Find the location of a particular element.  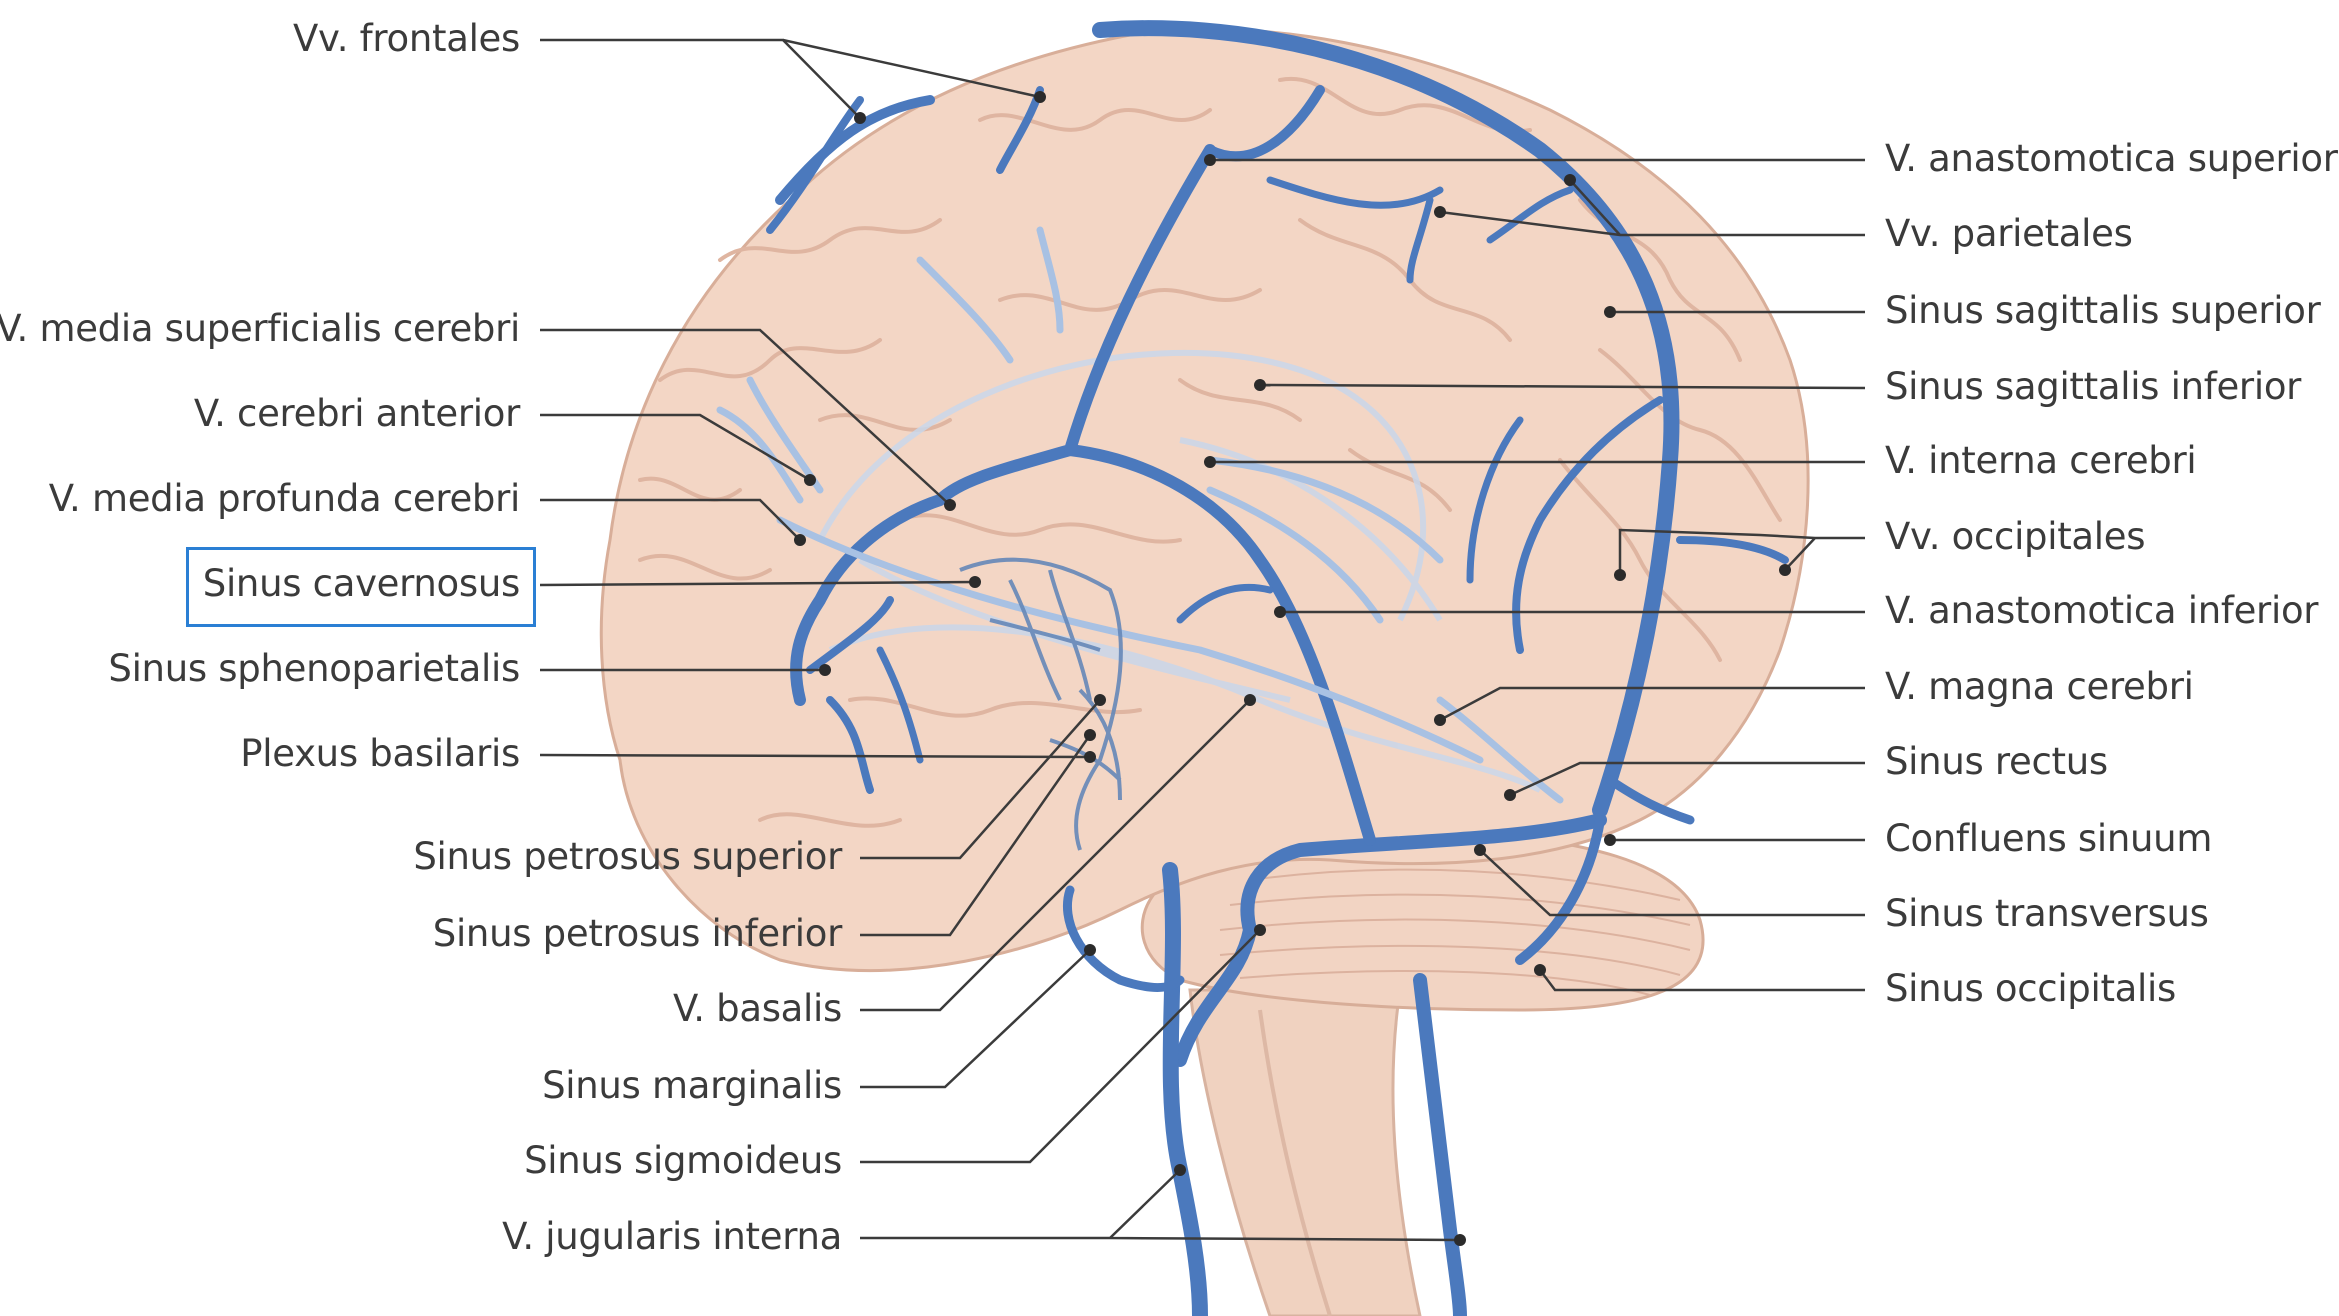

label-sinus-marginalis: Sinus marginalis is located at coordinates (692, 1085).